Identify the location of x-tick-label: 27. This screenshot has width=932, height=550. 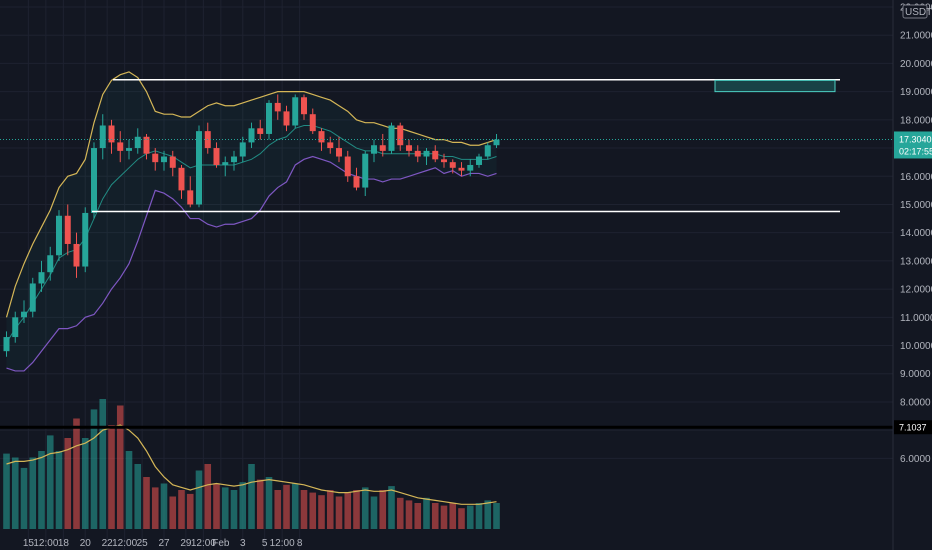
(164, 543).